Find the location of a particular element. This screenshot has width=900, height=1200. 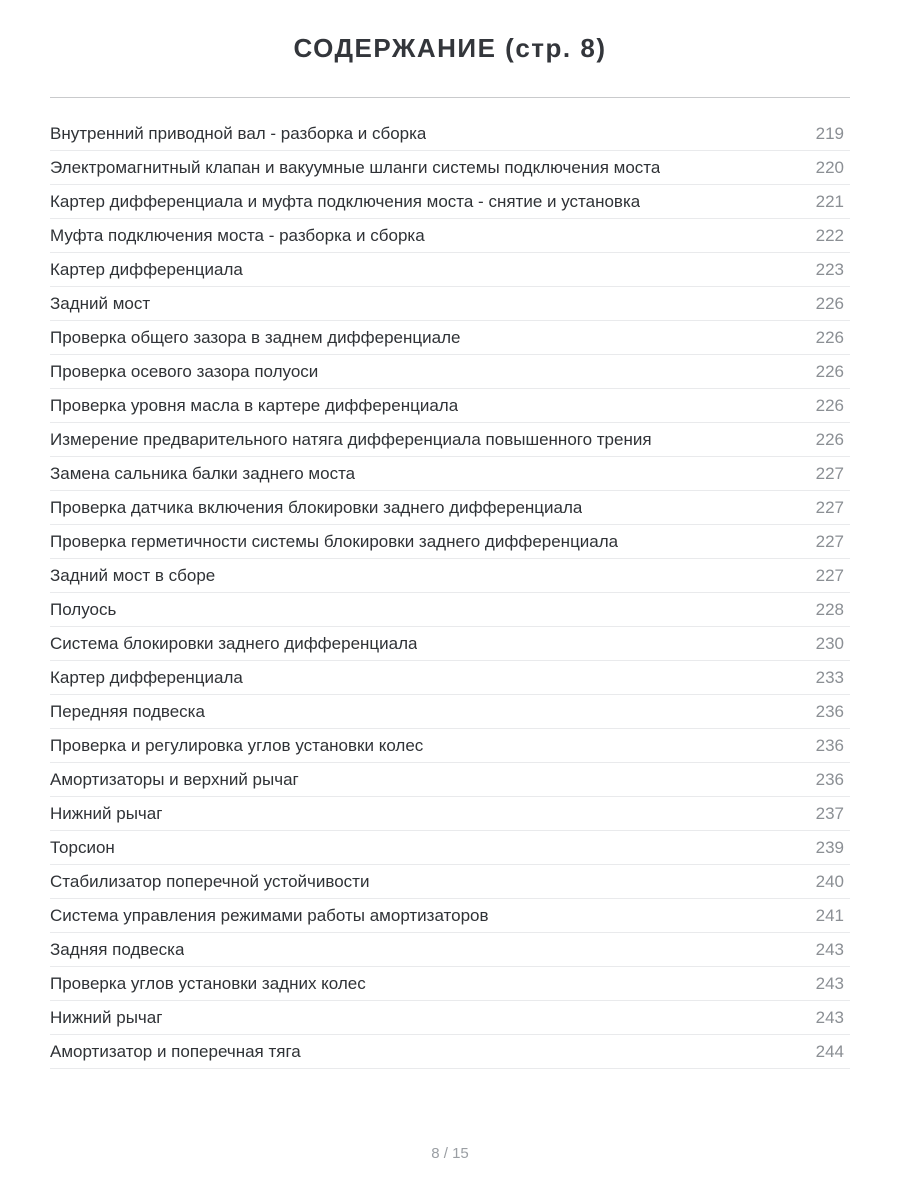

toc-entry-page: 219 is located at coordinates (829, 133).